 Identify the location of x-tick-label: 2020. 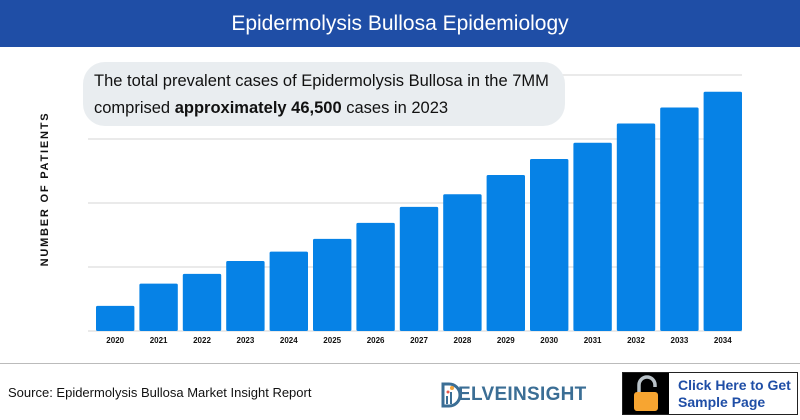
(115, 340).